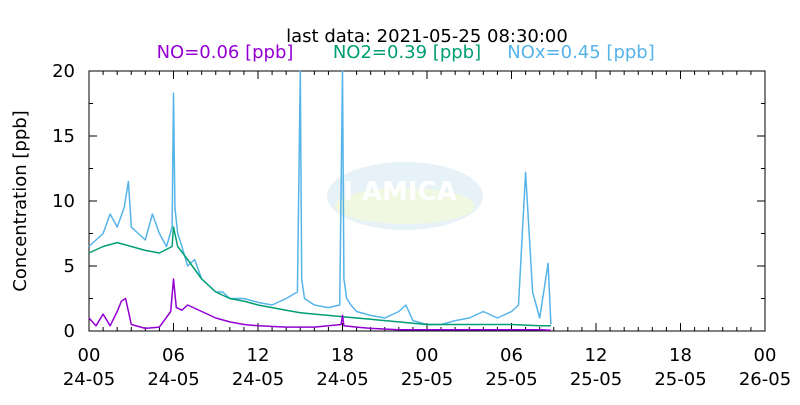  What do you see at coordinates (63, 136) in the screenshot?
I see `y-tick-label: 15` at bounding box center [63, 136].